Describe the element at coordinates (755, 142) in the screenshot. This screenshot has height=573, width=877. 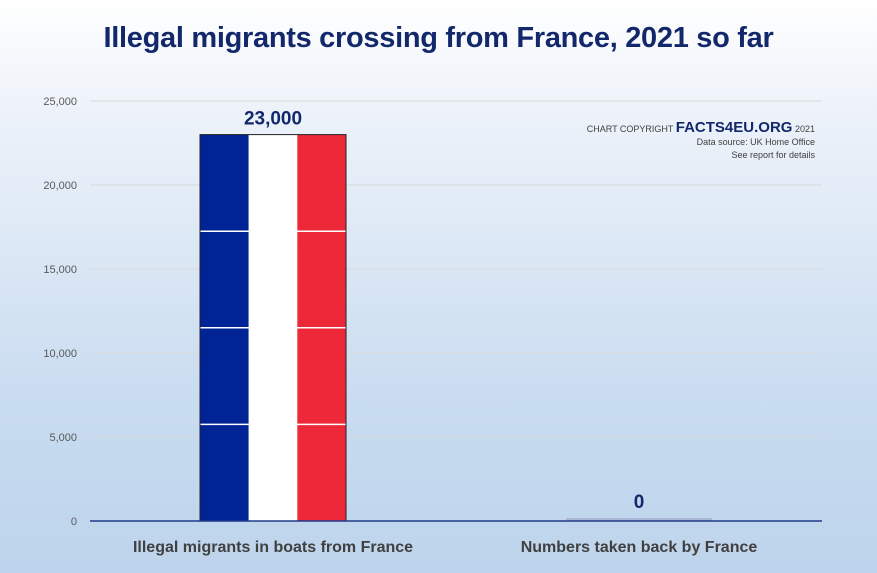
I see `credit-source: Data source: UK Home Office` at that location.